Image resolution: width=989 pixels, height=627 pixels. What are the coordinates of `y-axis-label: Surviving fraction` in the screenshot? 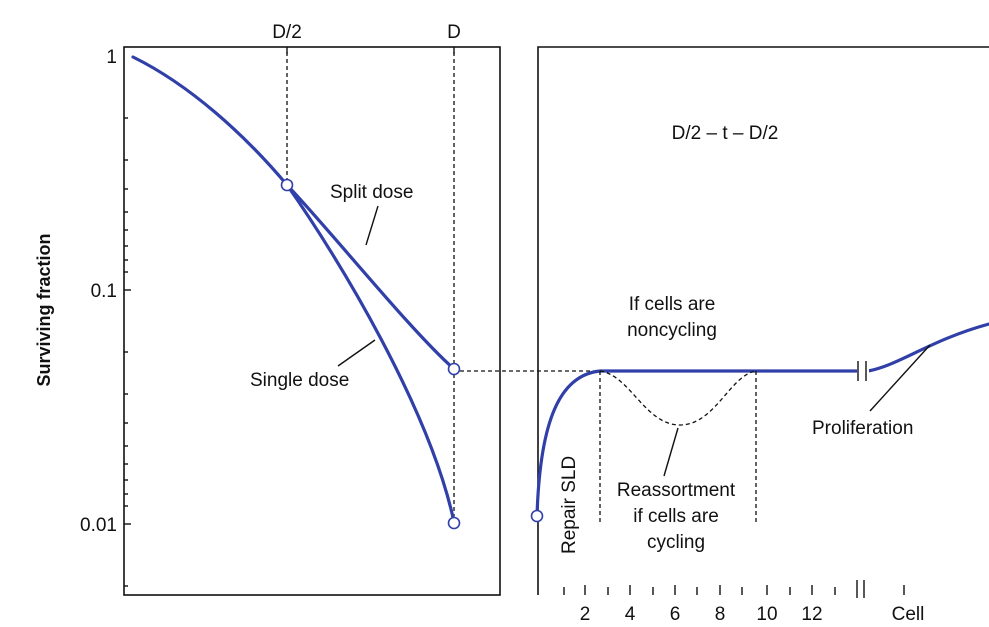 It's located at (44, 309).